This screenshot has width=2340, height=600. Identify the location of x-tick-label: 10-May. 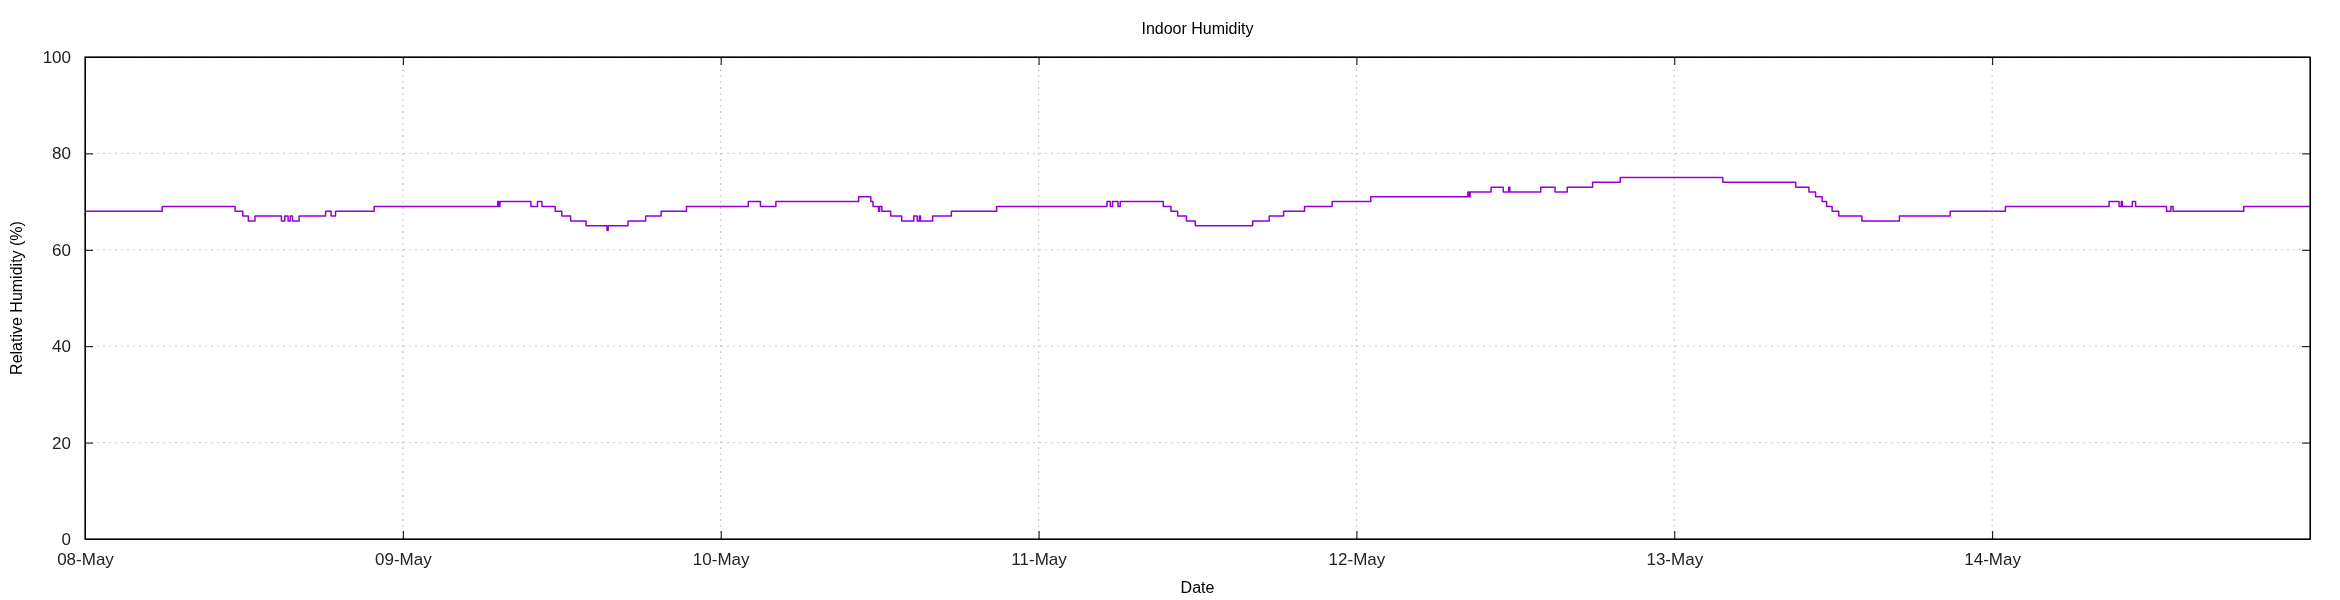
(721, 560).